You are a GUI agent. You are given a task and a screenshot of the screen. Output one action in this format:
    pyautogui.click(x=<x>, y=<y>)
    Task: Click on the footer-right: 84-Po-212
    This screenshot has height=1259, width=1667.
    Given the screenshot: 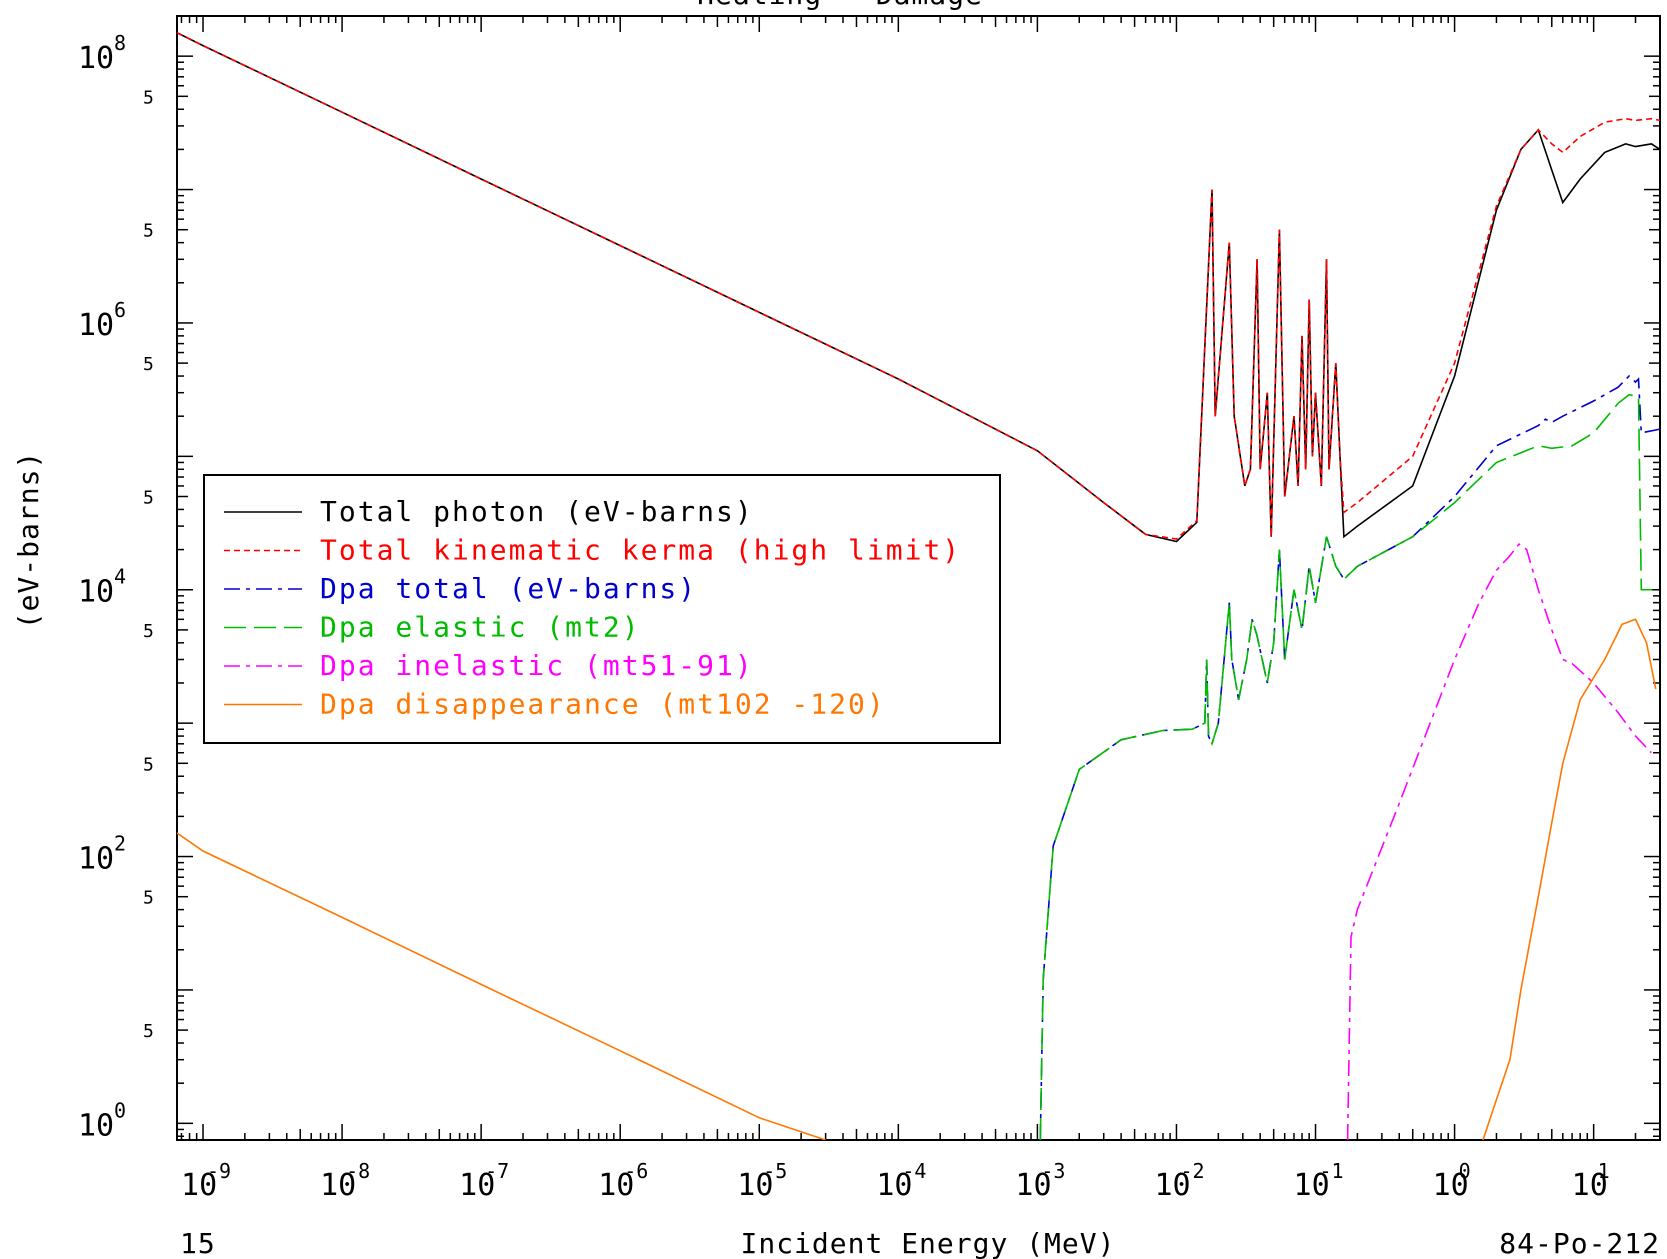 What is the action you would take?
    pyautogui.click(x=1579, y=1243)
    